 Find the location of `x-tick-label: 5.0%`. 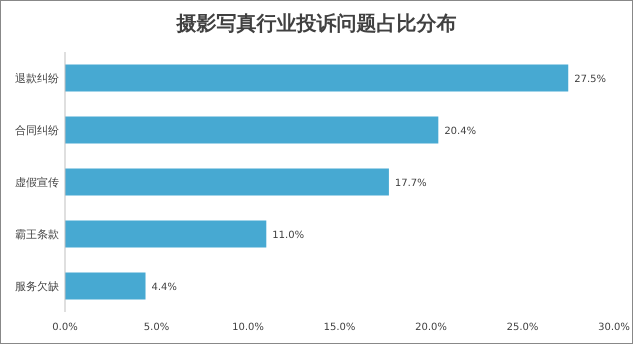

x-tick-label: 5.0% is located at coordinates (157, 327).